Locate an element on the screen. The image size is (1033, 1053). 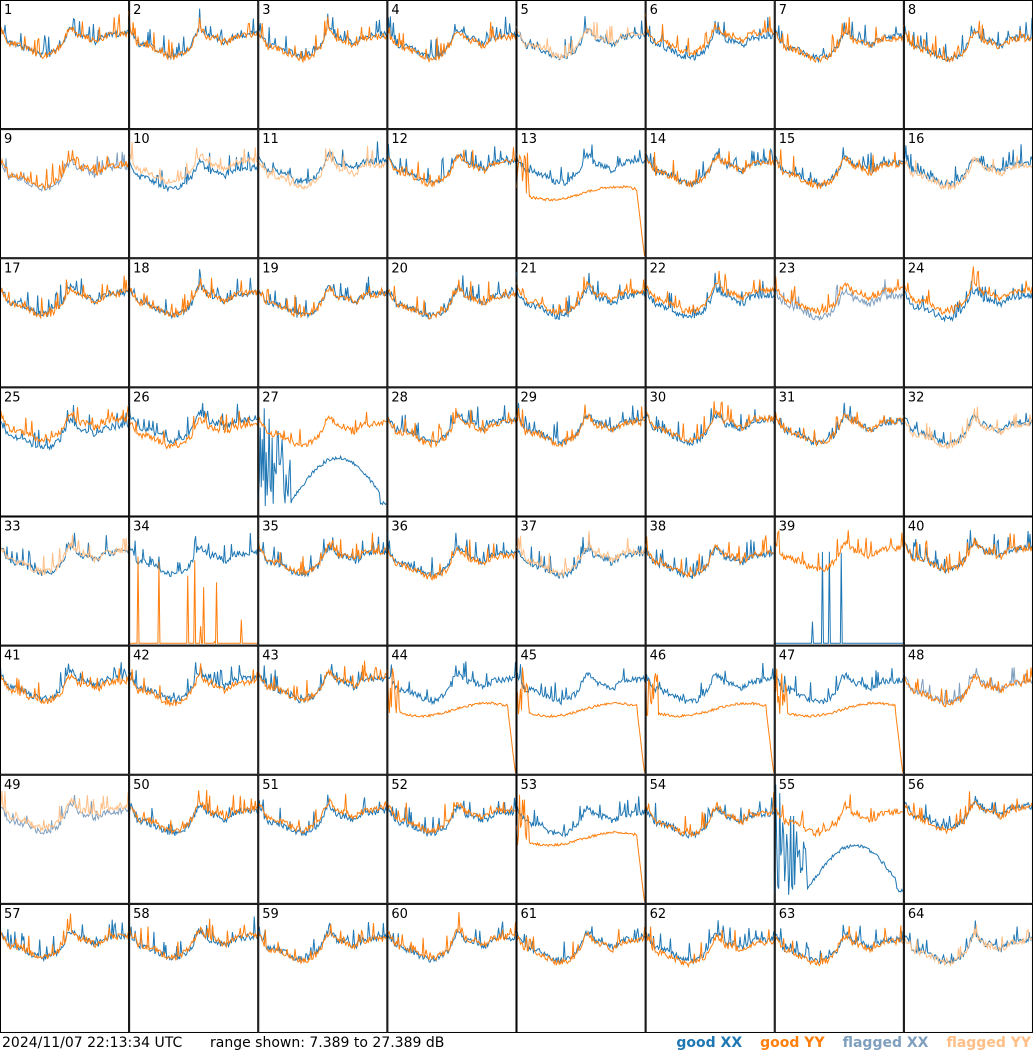
panel-label-20: 20 is located at coordinates (399, 268).